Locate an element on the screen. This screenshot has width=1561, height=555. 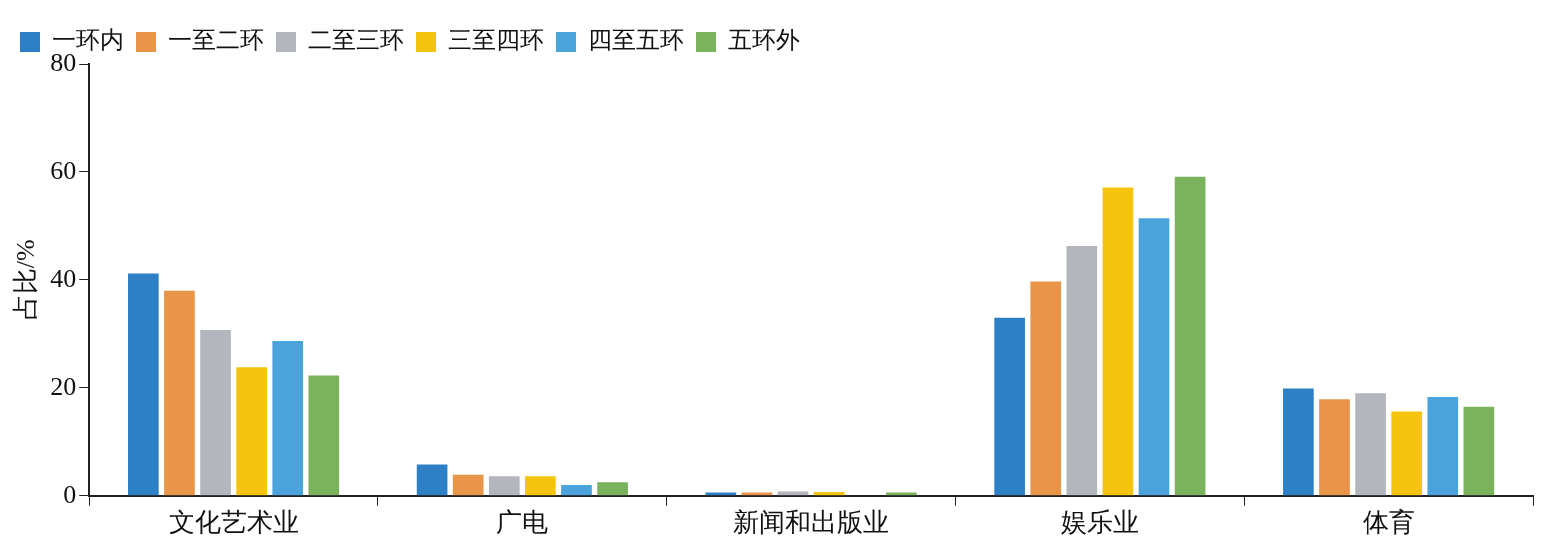
legend-label: 一至二环 is located at coordinates (216, 40).